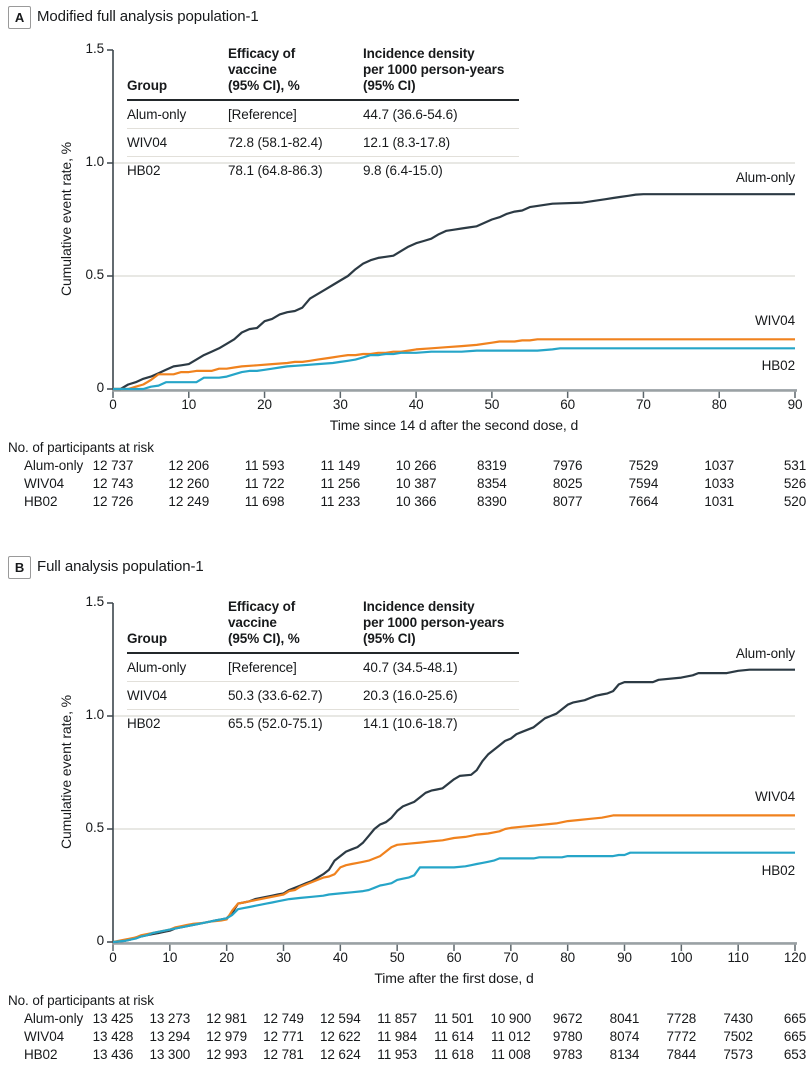 This screenshot has height=1070, width=810. What do you see at coordinates (177, 626) in the screenshot?
I see `panel-b-inset-table-header: Group` at bounding box center [177, 626].